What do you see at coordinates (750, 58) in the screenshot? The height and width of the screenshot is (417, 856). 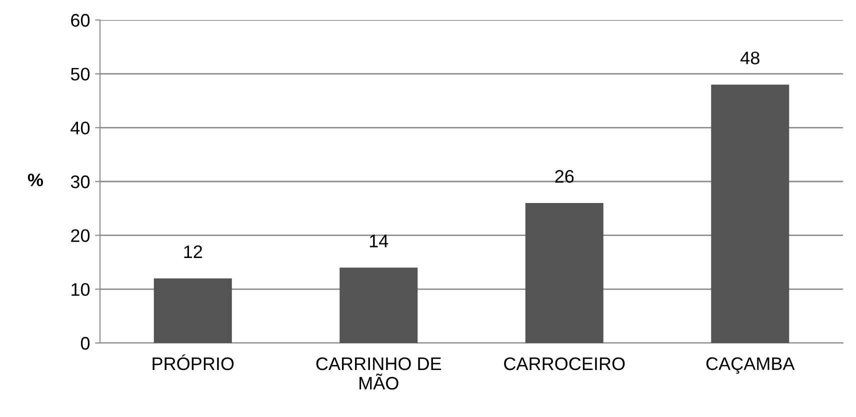 I see `data-label: 48` at bounding box center [750, 58].